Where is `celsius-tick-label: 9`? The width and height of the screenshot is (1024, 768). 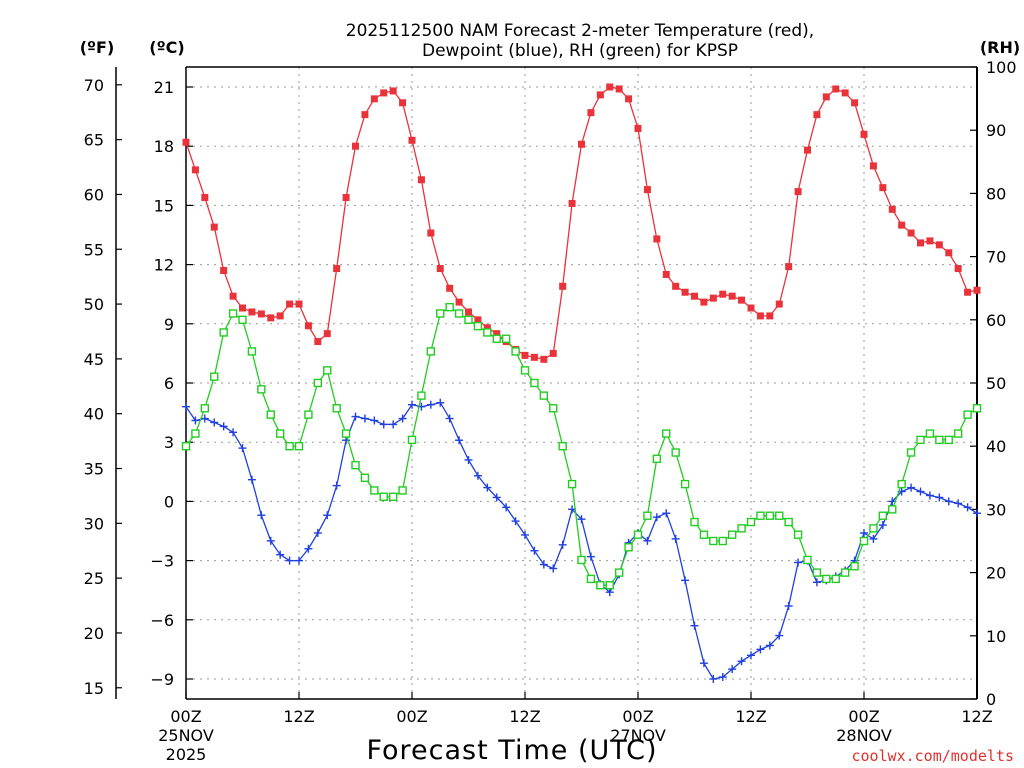 celsius-tick-label: 9 is located at coordinates (169, 324).